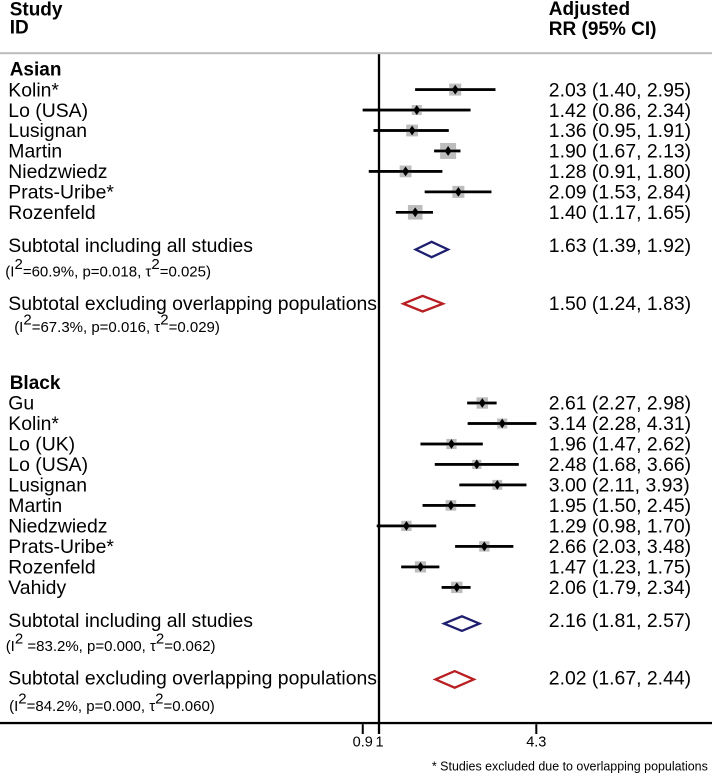 This screenshot has height=779, width=712. Describe the element at coordinates (379, 743) in the screenshot. I see `svg-text: 1` at that location.